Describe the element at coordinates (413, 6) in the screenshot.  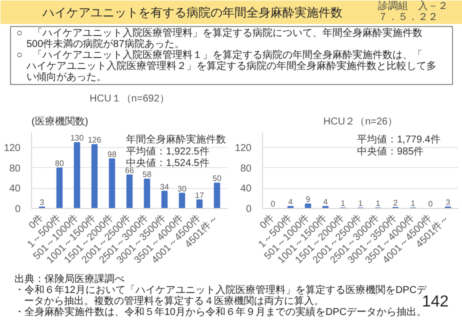
I see `text: 診調組 入－２` at that location.